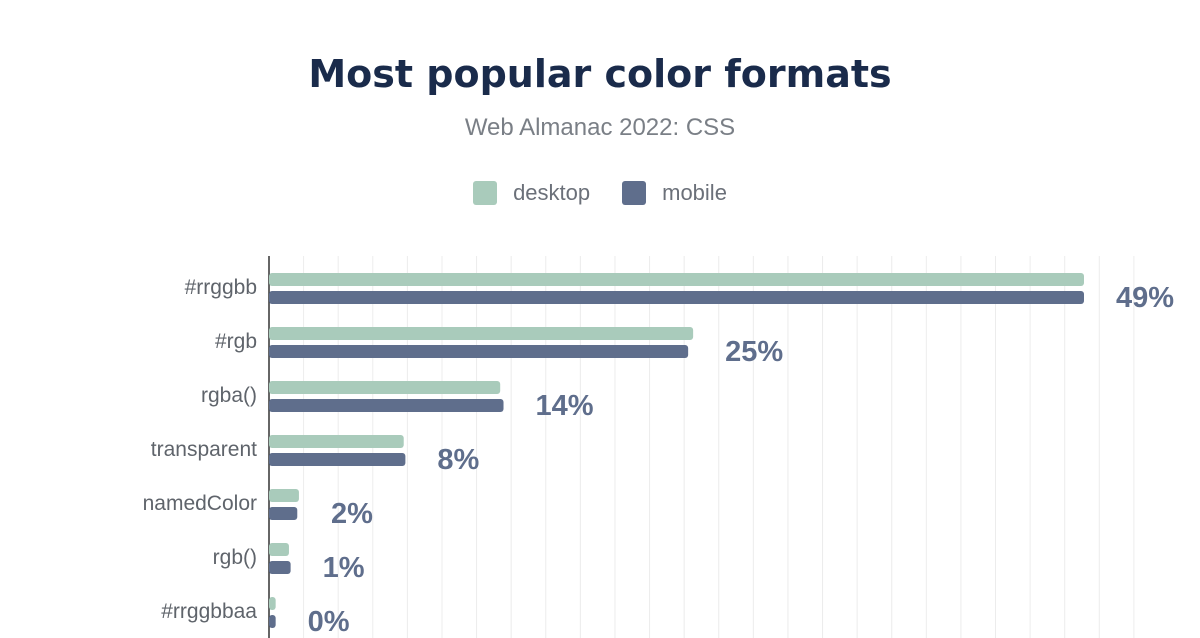 Image resolution: width=1200 pixels, height=638 pixels. What do you see at coordinates (200, 503) in the screenshot?
I see `category-label: namedColor` at bounding box center [200, 503].